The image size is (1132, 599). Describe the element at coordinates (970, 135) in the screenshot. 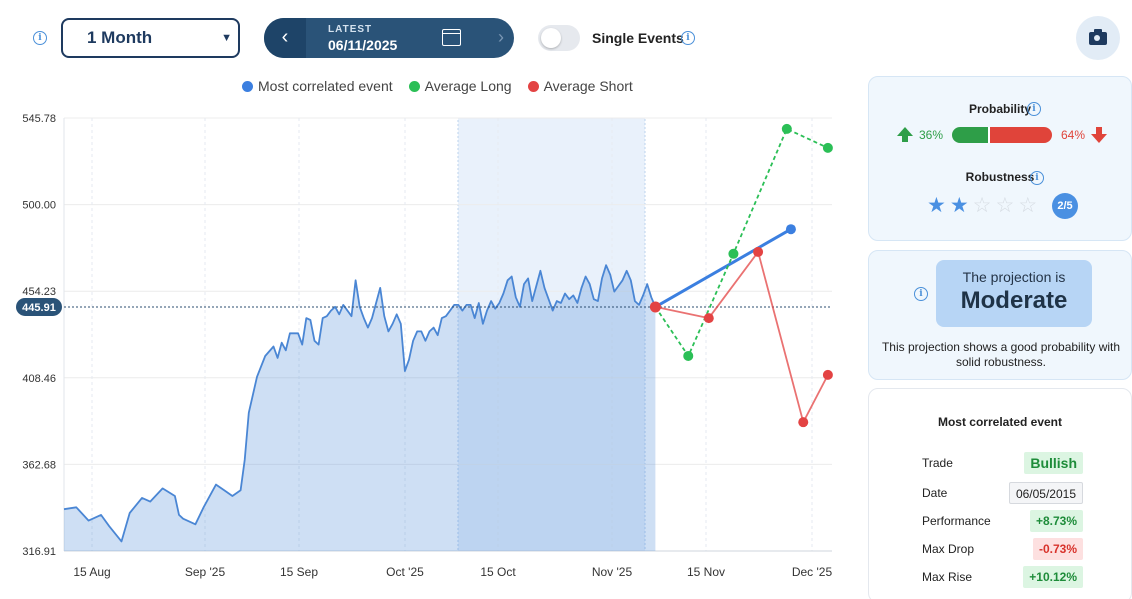

I see `probability-bar-up` at that location.